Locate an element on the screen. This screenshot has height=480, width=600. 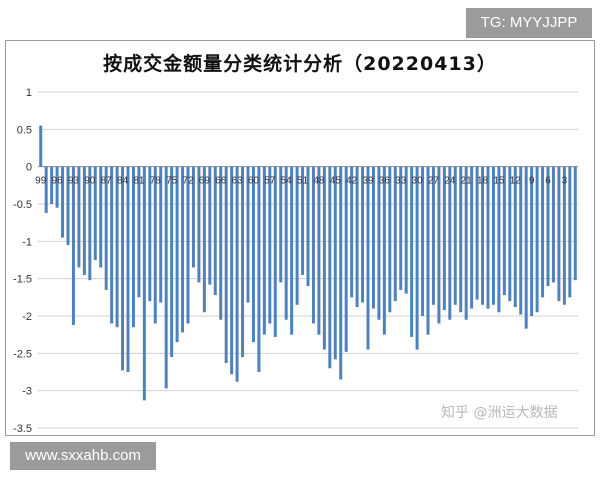
x-tick-label: 57 is located at coordinates (270, 181).